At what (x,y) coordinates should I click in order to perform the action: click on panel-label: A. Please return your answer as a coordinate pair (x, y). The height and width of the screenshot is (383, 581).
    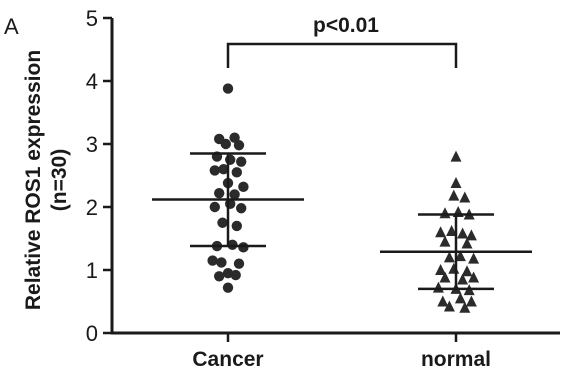
    Looking at the image, I should click on (11, 26).